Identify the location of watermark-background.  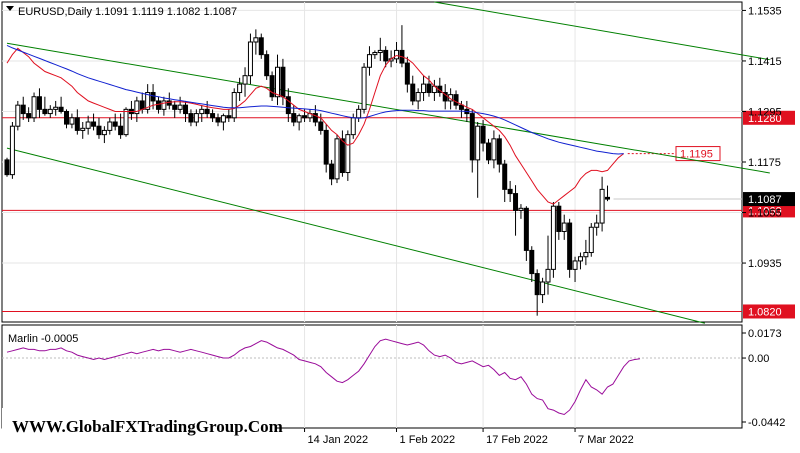
(139, 426).